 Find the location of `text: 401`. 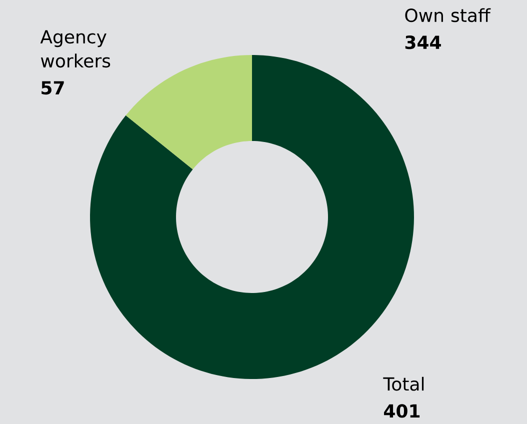

text: 401 is located at coordinates (402, 411).